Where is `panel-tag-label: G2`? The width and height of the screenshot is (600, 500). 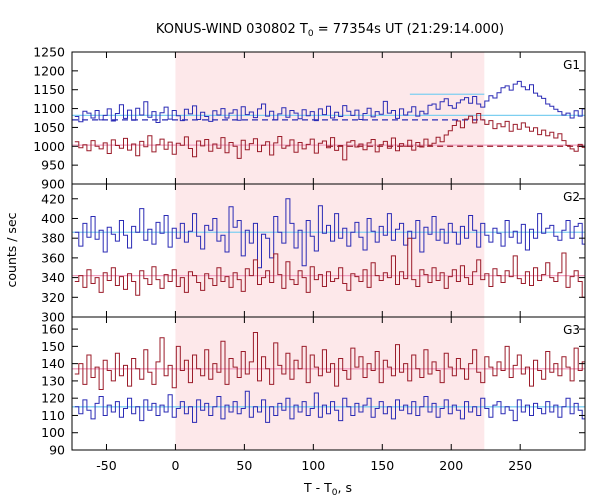 panel-tag-label: G2 is located at coordinates (571, 197).